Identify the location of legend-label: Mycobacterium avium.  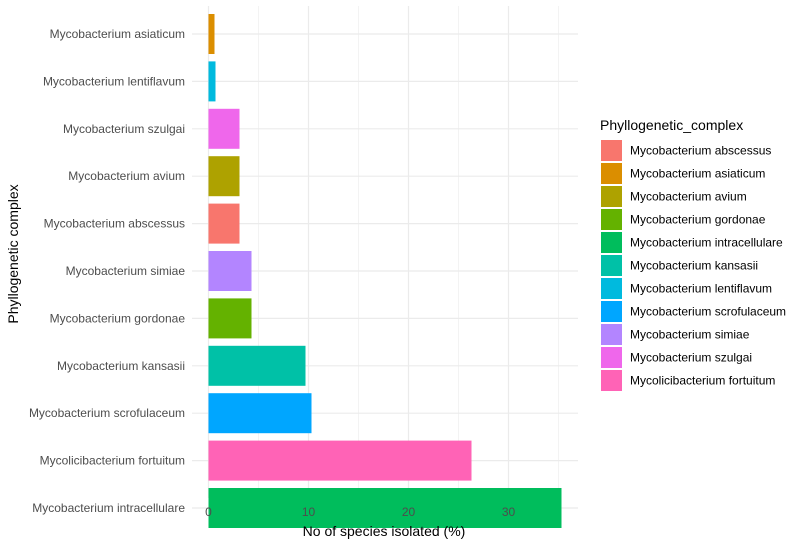
(688, 197).